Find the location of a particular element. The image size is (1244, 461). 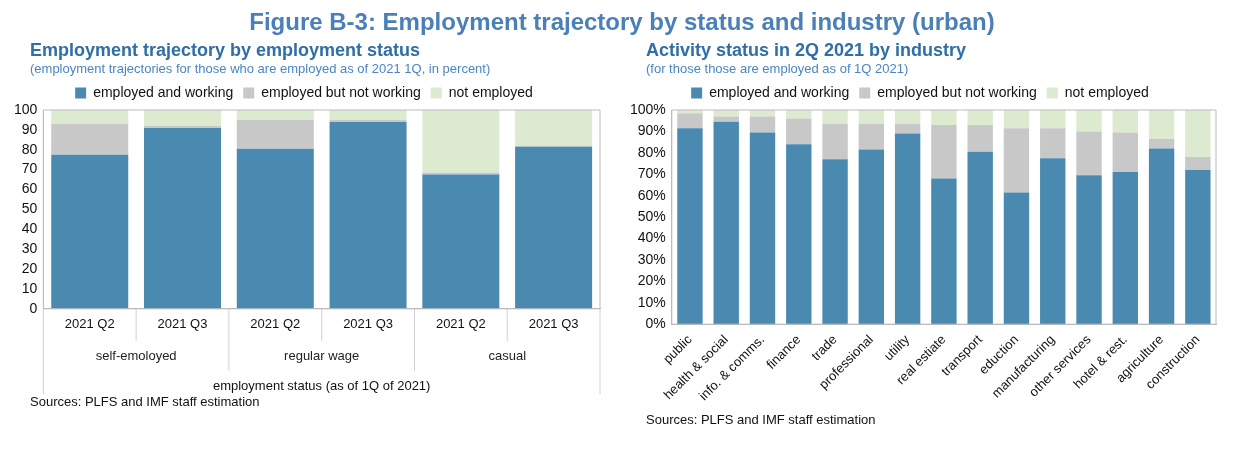

y-tick-label: 100 is located at coordinates (26, 108).